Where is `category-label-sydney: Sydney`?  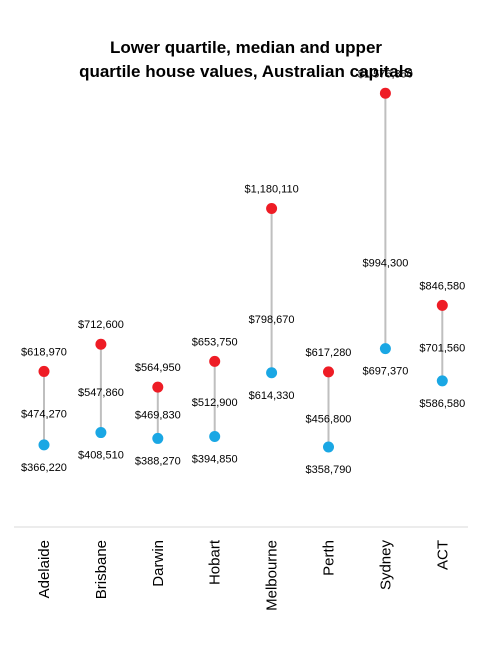 category-label-sydney: Sydney is located at coordinates (385, 565).